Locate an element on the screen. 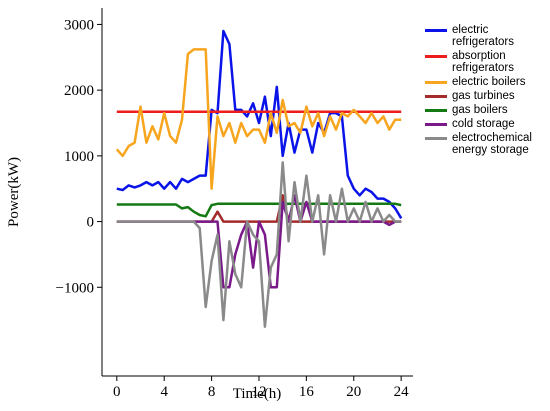 This screenshot has height=411, width=550. legend-item: cold storage is located at coordinates (484, 124).